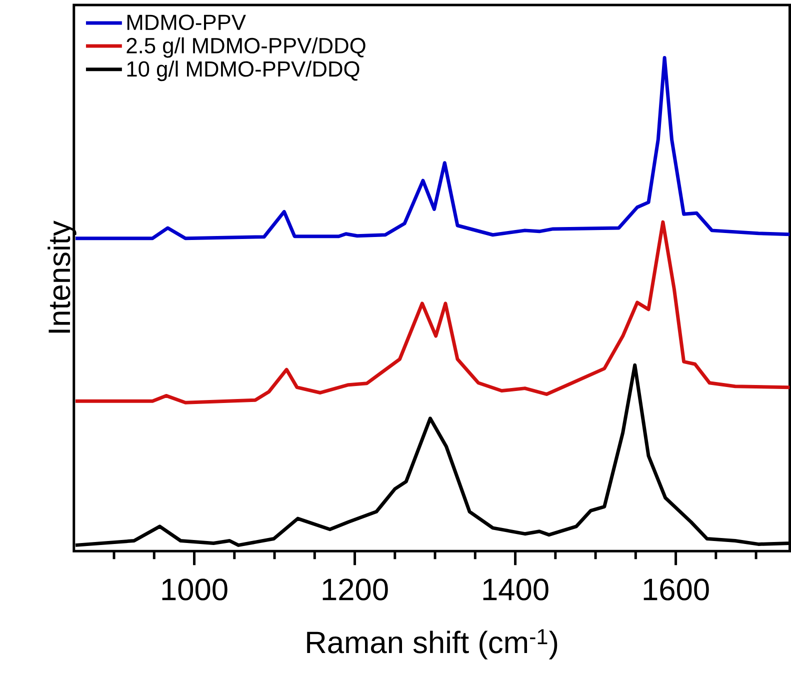 This screenshot has width=791, height=699. I want to click on legend-label: 10 g/l MDMO-PPV/DDQ, so click(243, 71).